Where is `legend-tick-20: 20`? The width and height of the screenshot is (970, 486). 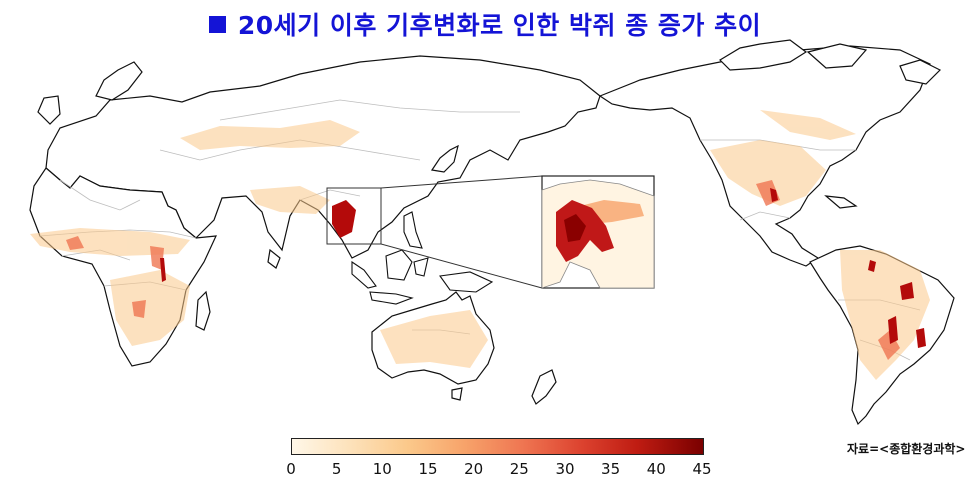
legend-tick-20: 20 is located at coordinates (474, 469).